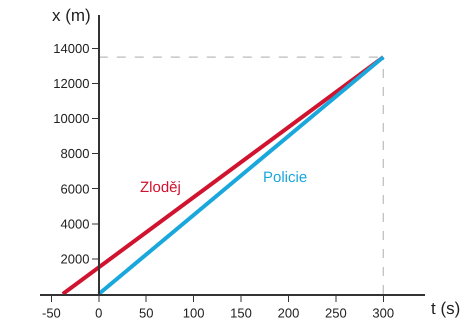  What do you see at coordinates (160, 187) in the screenshot?
I see `series-label: Zloděj` at bounding box center [160, 187].